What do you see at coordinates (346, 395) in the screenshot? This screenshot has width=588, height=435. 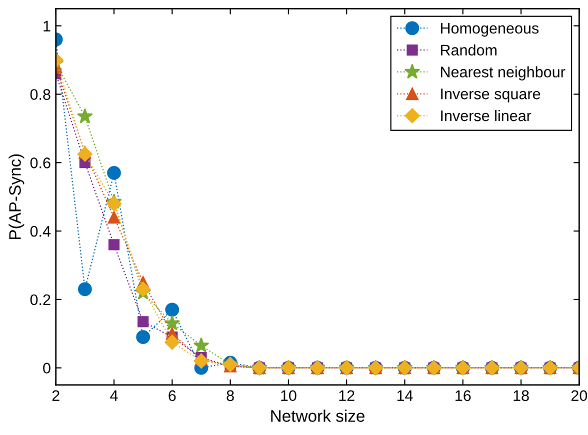 I see `x-tick-label: 12` at bounding box center [346, 395].